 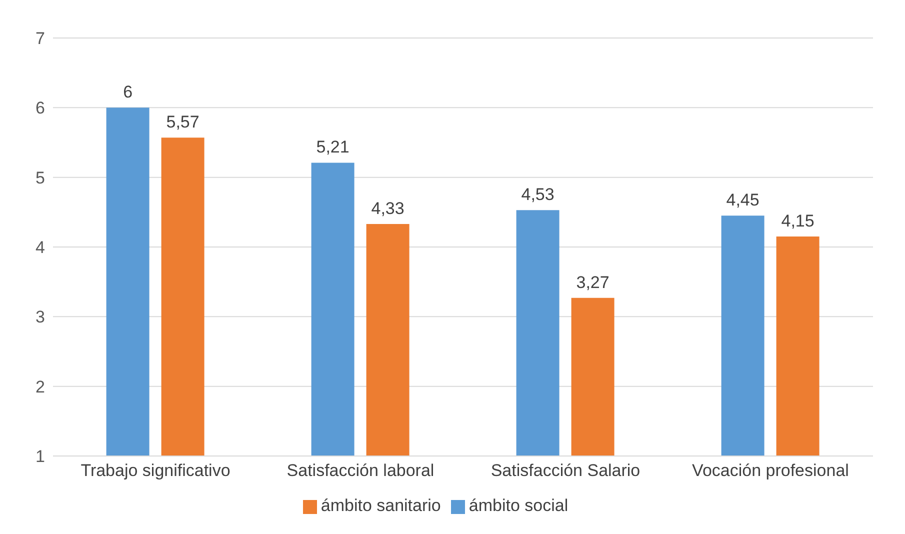 I want to click on x-tick-label: Vocación profesional, so click(x=770, y=470).